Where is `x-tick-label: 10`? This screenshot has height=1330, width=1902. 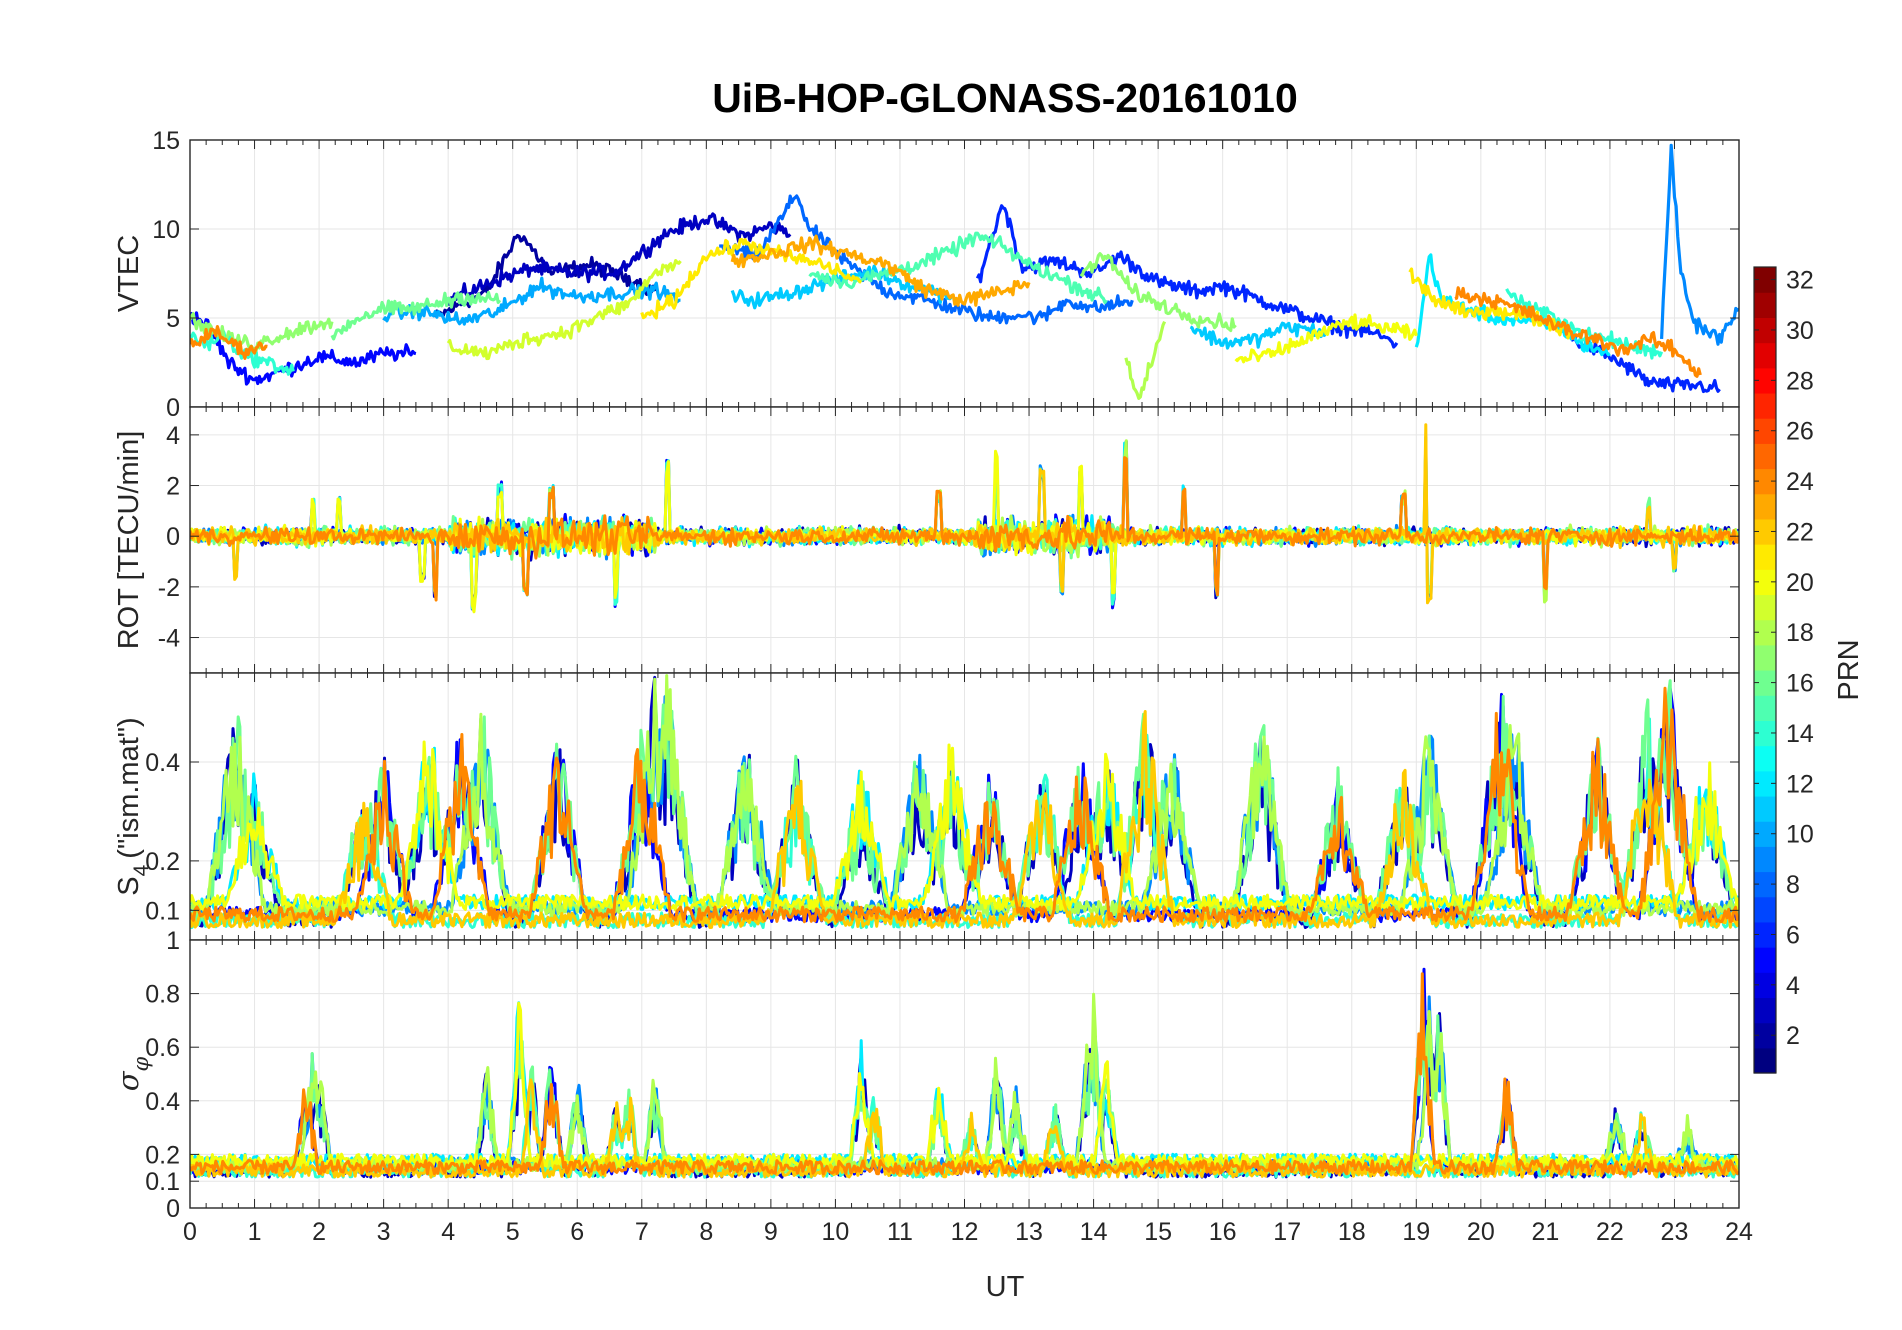
x-tick-label: 10 is located at coordinates (836, 1232).